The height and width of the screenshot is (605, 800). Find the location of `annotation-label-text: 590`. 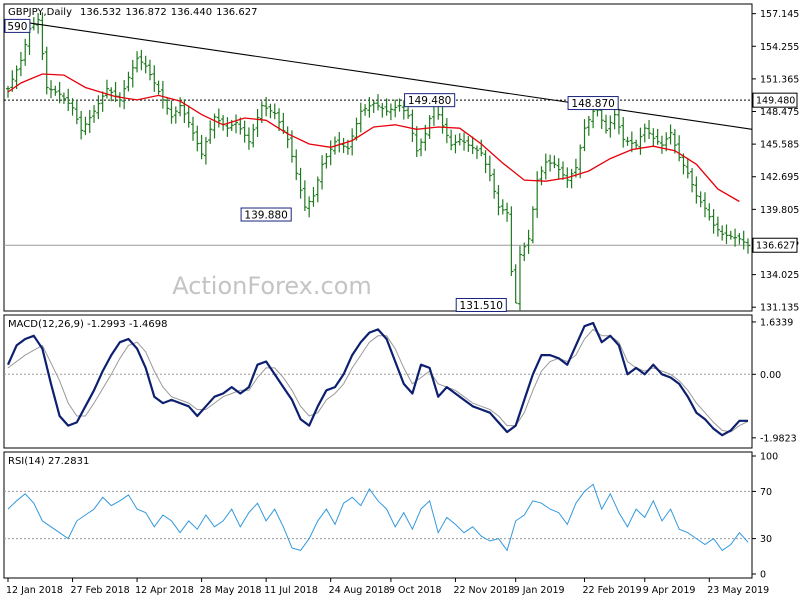

annotation-label-text: 590 is located at coordinates (17, 27).